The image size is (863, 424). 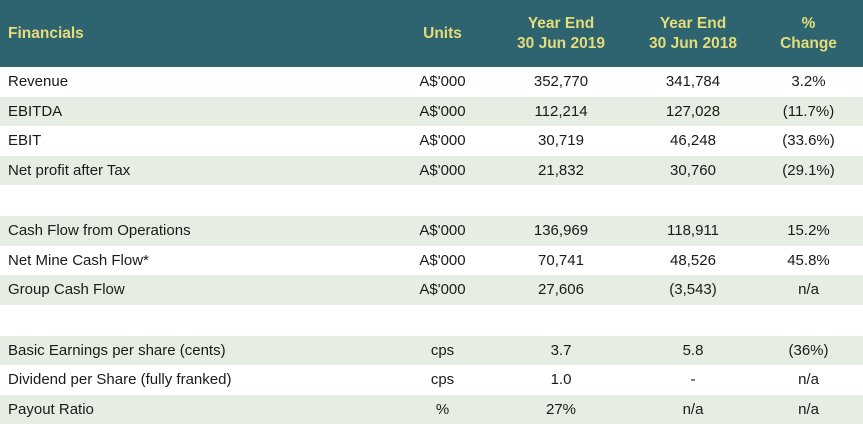 I want to click on row-label: Net Mine Cash Flow*, so click(x=197, y=260).